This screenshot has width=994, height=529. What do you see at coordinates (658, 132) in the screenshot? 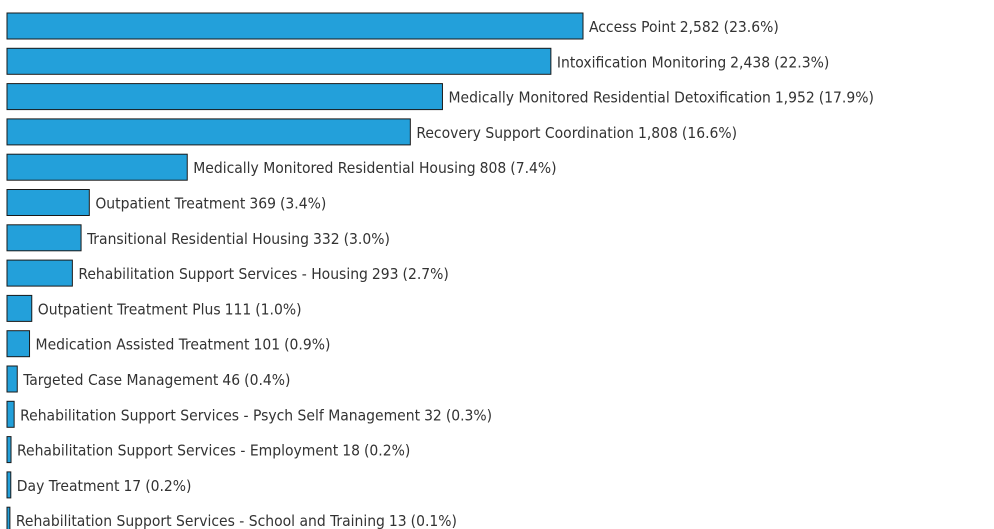
I see `value-label: 1,808` at bounding box center [658, 132].